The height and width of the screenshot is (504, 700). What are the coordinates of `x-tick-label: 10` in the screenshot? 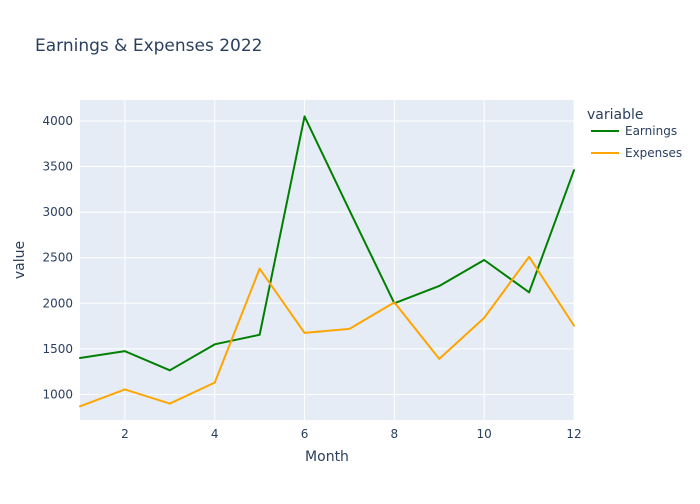 It's located at (484, 434).